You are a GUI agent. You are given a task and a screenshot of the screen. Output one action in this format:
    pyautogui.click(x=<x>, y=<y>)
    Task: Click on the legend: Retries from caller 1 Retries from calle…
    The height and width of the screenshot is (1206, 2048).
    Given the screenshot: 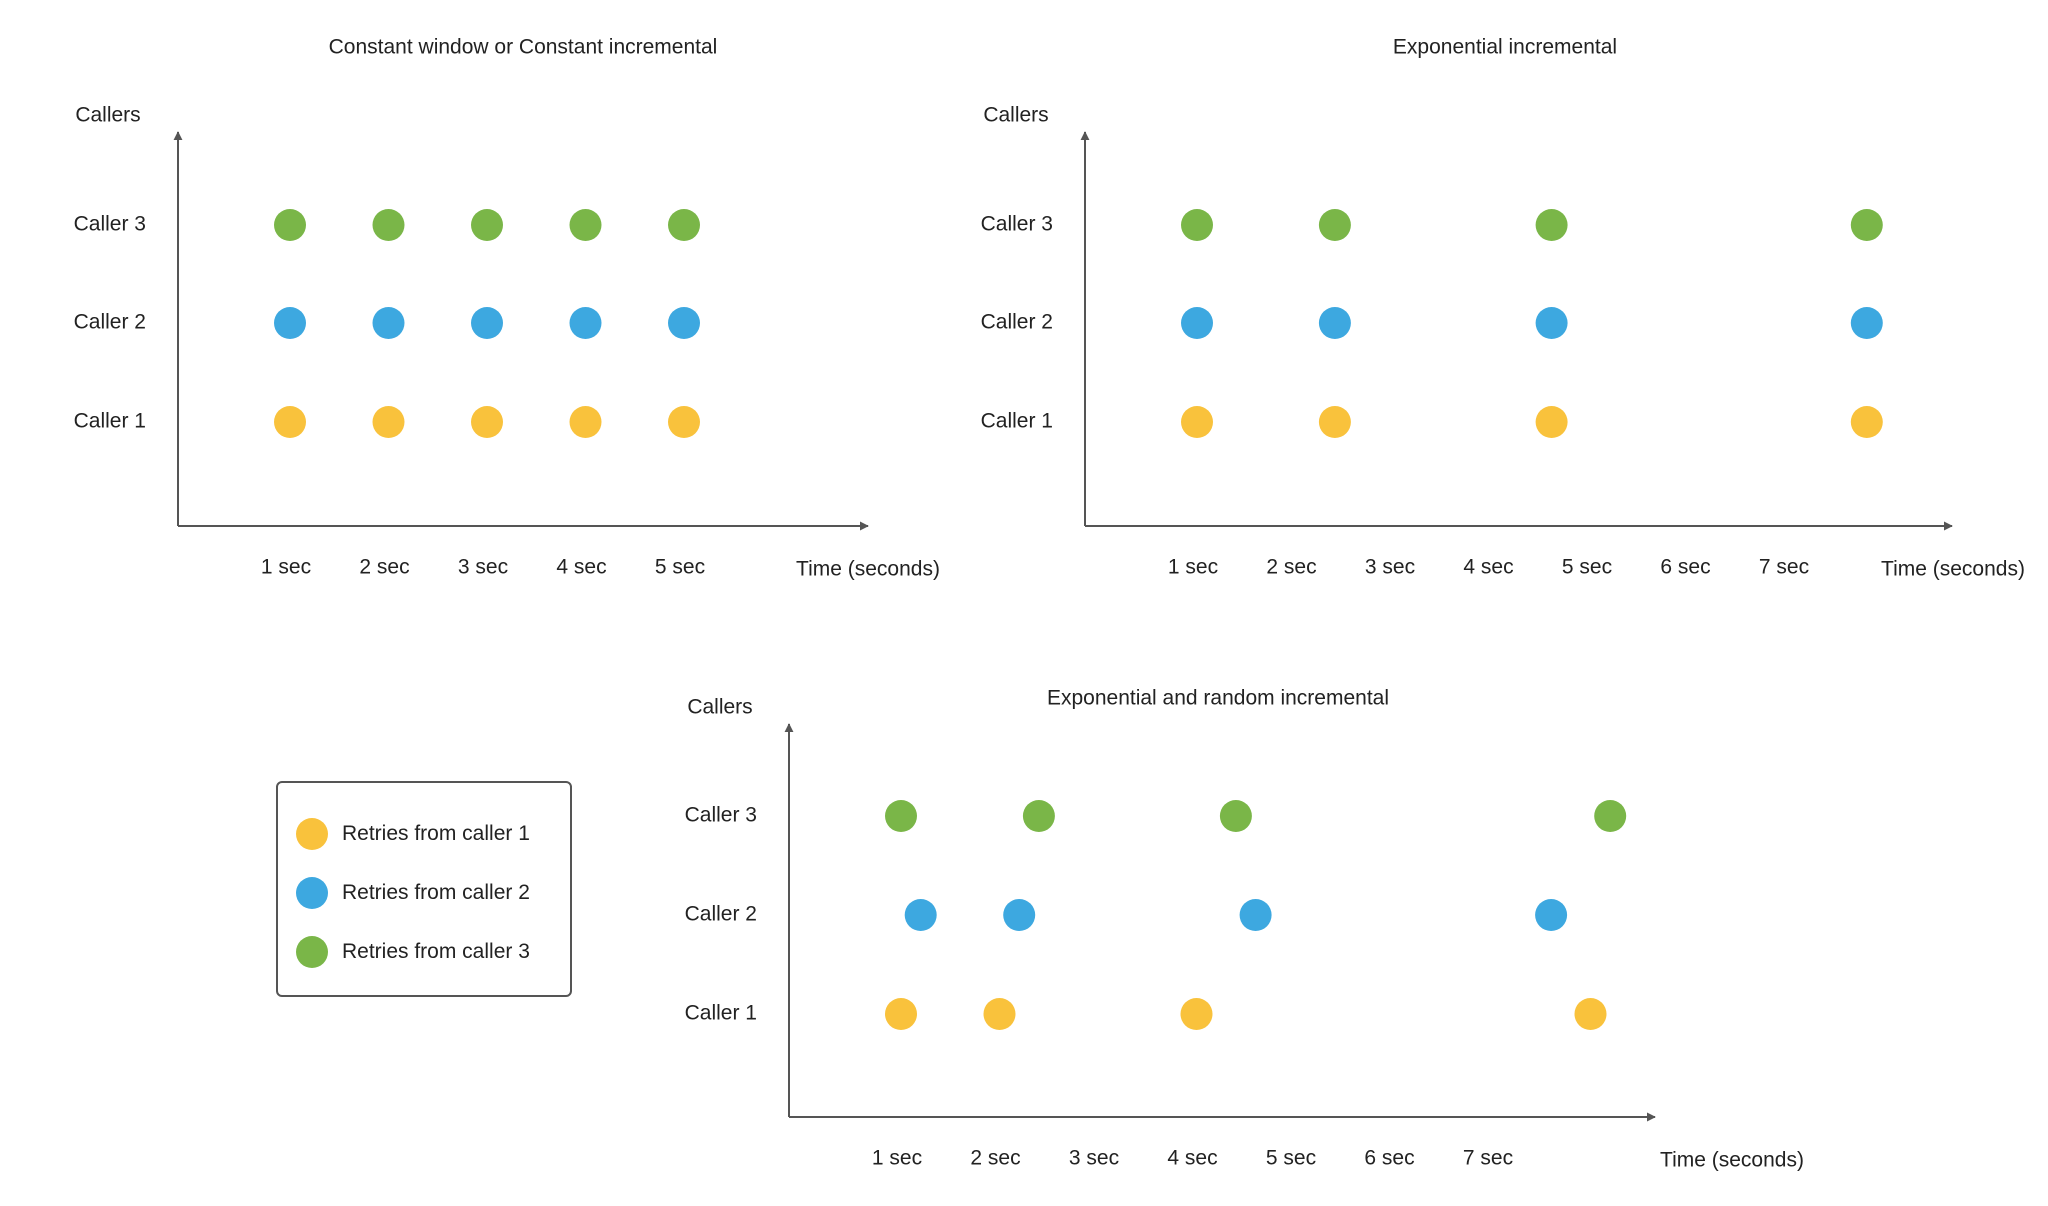 What is the action you would take?
    pyautogui.click(x=424, y=889)
    